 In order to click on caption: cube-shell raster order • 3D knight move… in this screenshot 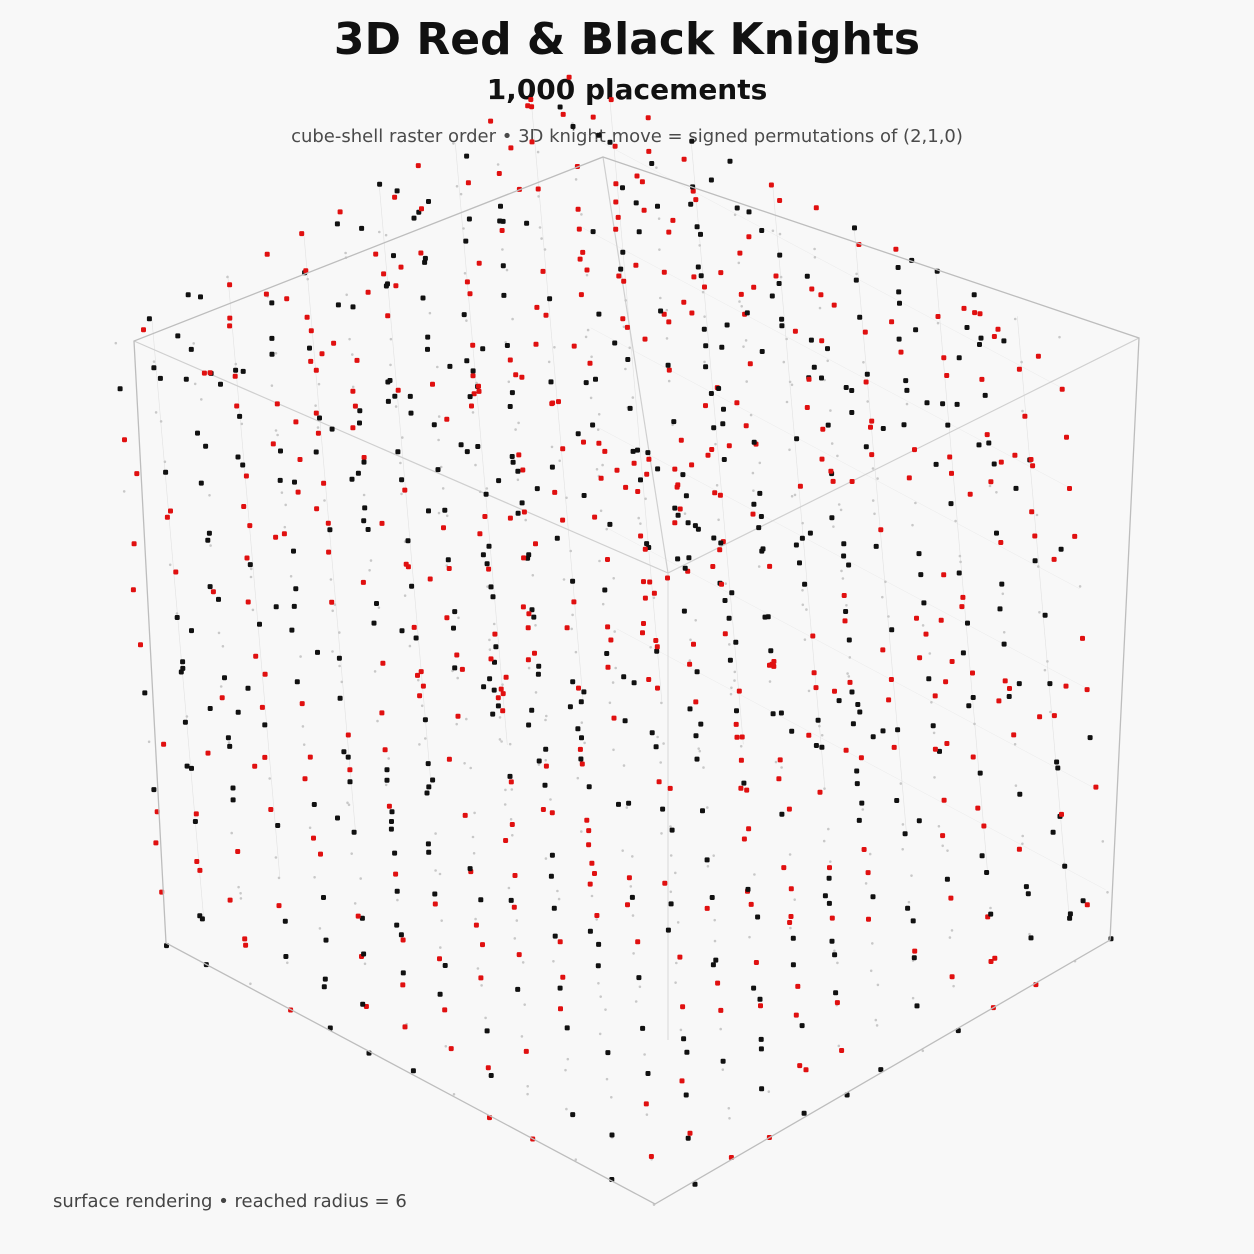, I will do `click(627, 136)`.